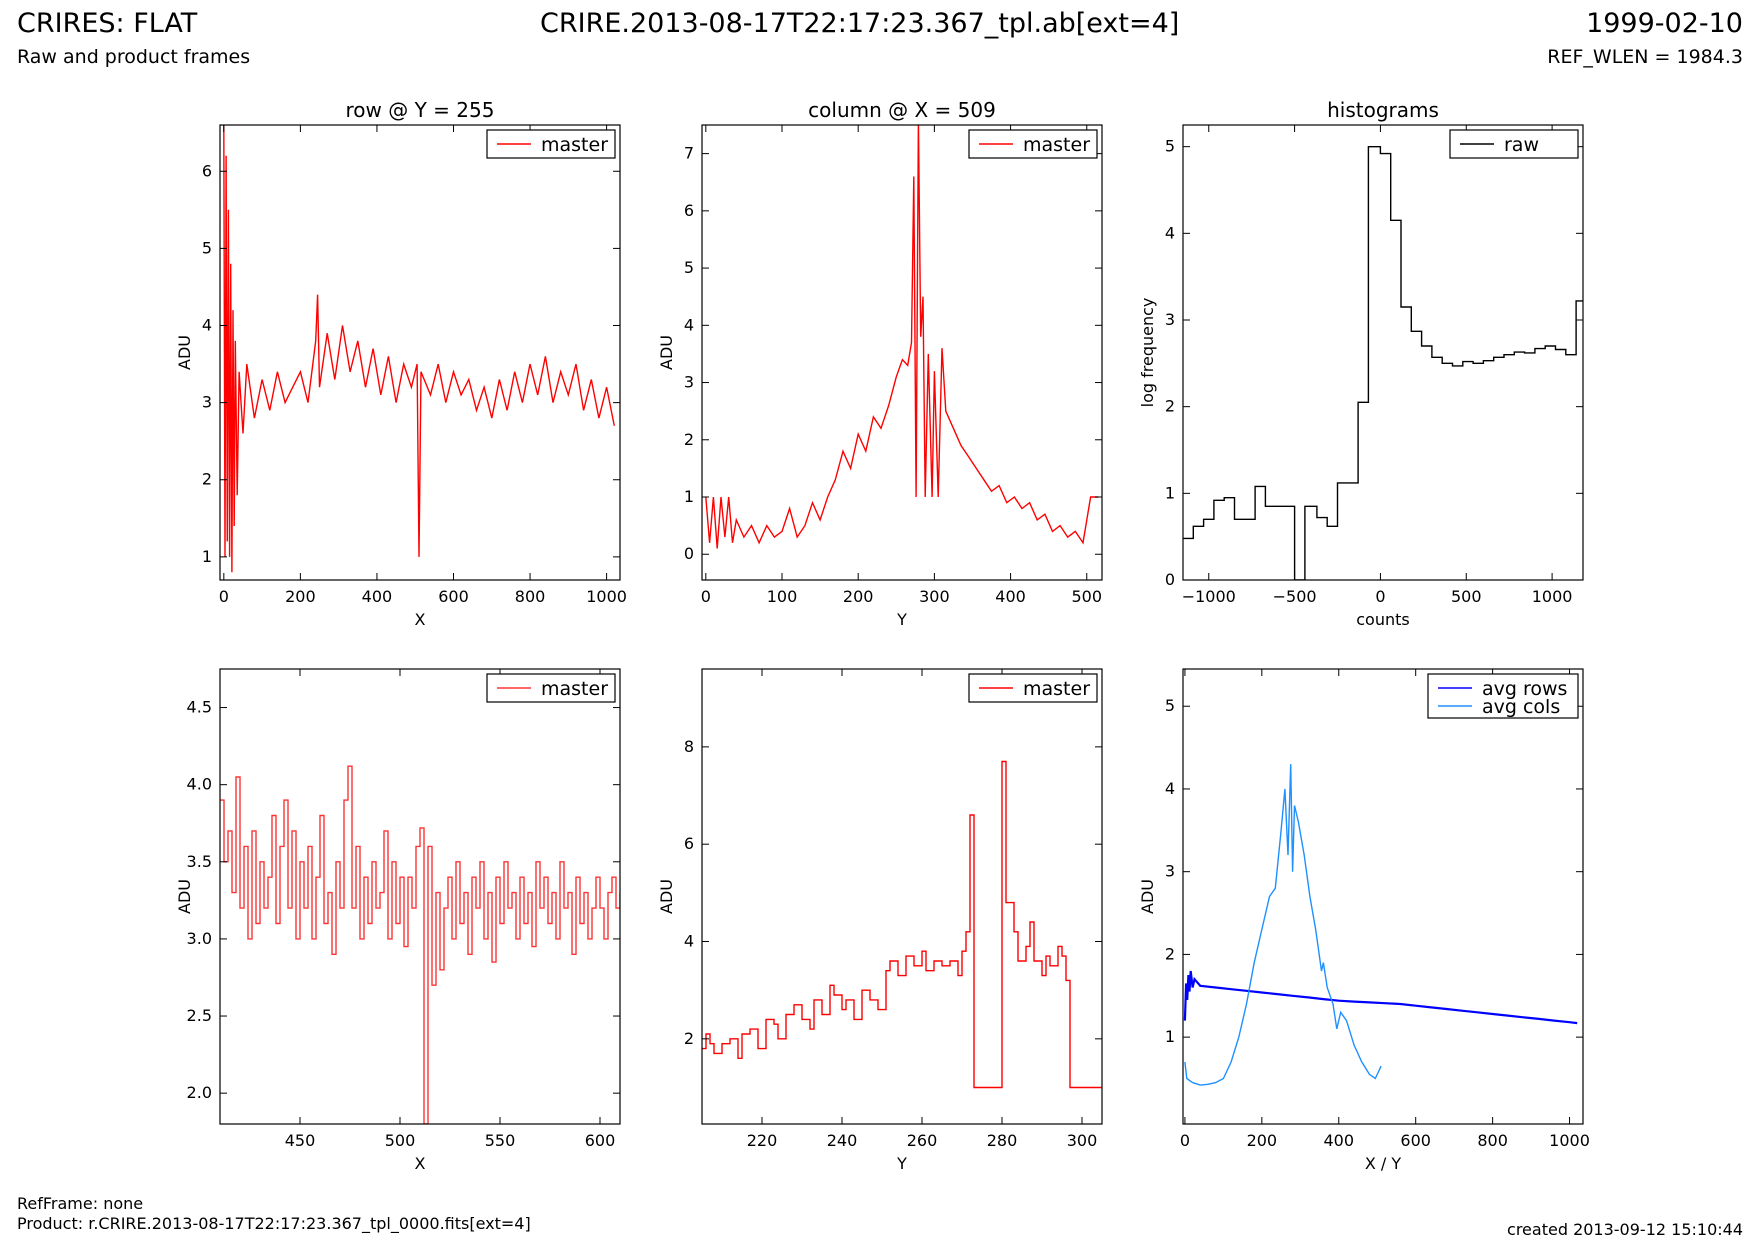  I want to click on legend: raw, so click(1514, 144).